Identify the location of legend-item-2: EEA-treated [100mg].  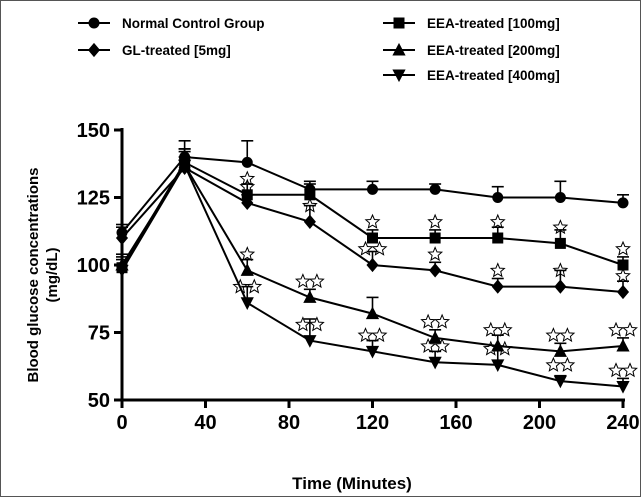
(471, 23).